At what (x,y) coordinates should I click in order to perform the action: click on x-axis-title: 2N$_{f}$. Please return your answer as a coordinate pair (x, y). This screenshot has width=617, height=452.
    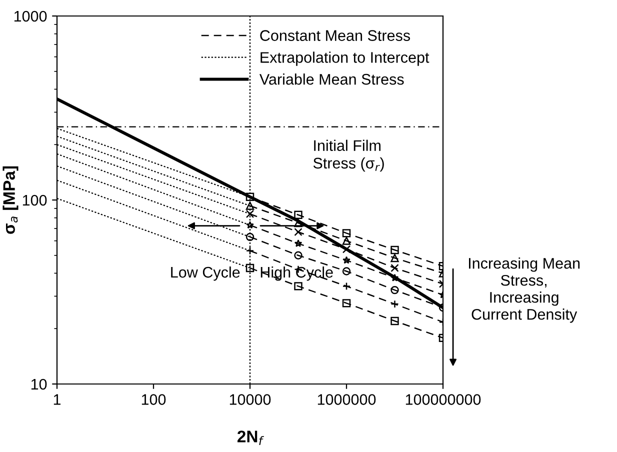
    Looking at the image, I should click on (250, 437).